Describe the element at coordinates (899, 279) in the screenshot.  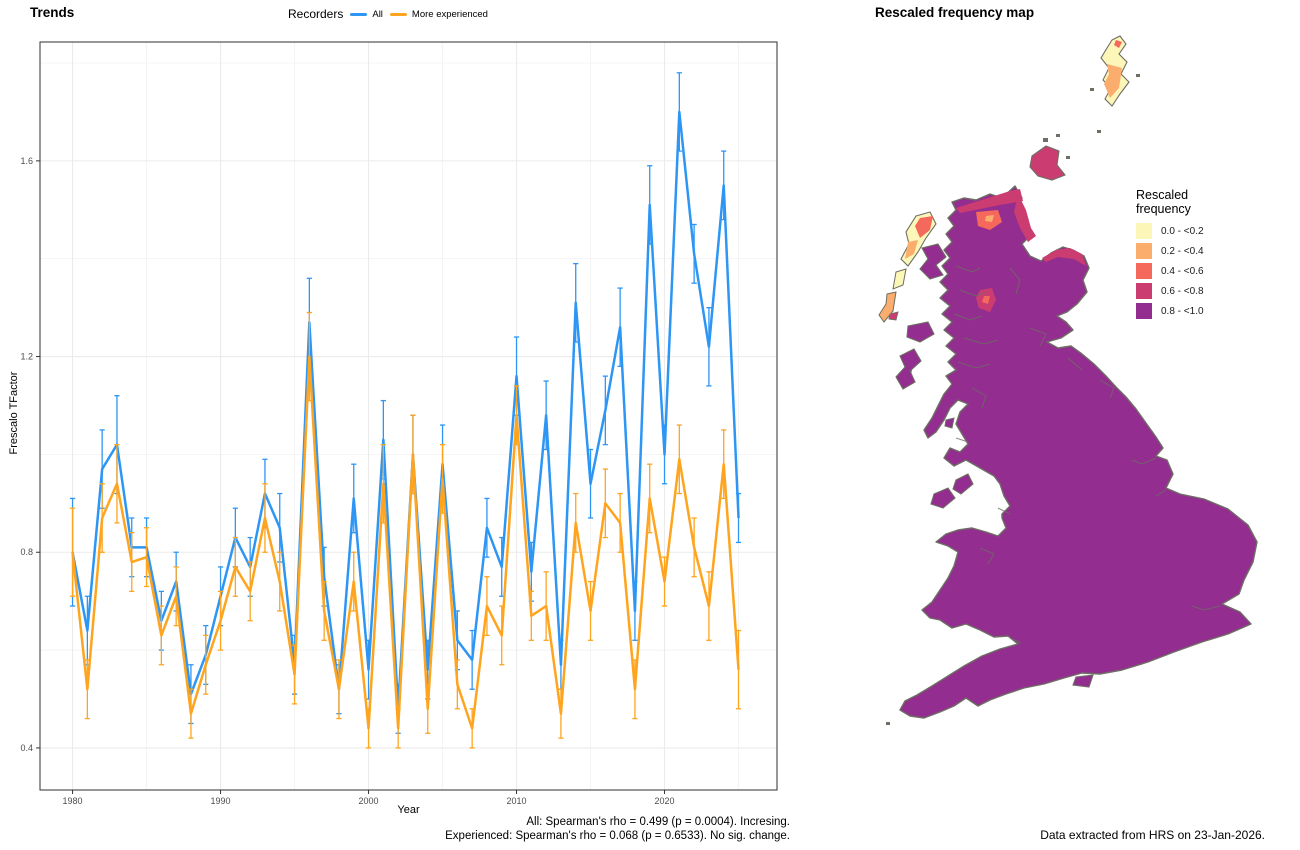
I see `map-north-uist` at that location.